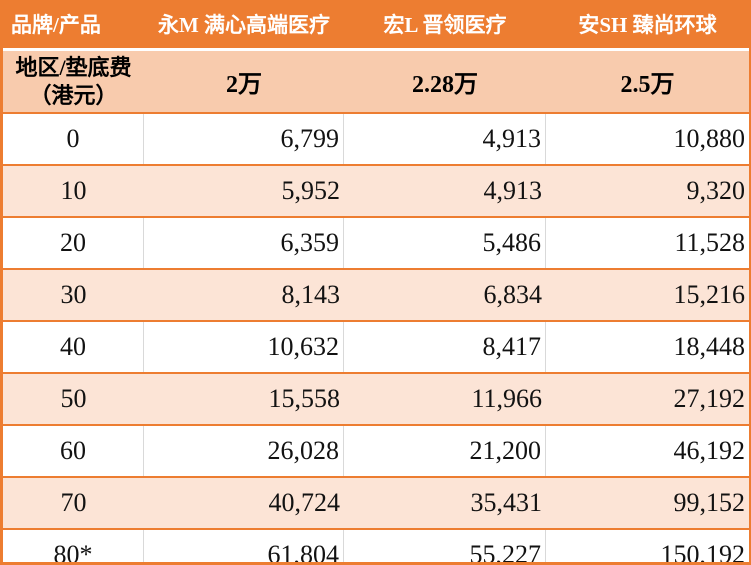 This screenshot has width=751, height=565. I want to click on premium-cell: 6,834, so click(513, 294).